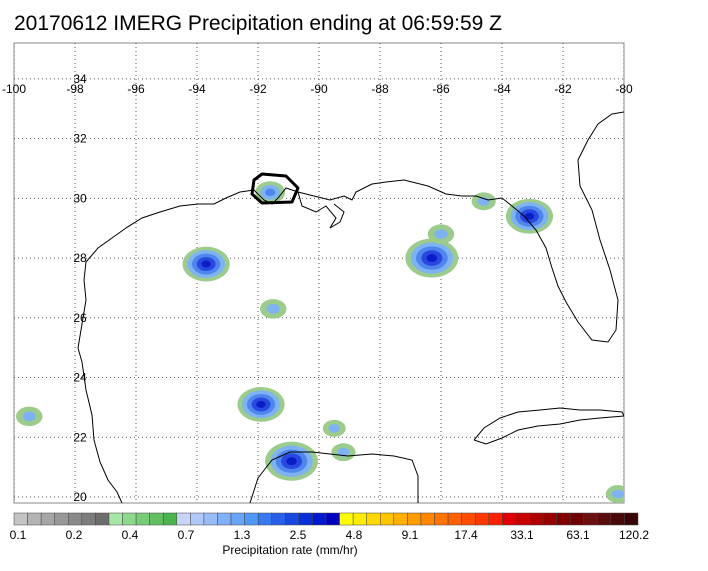 Image resolution: width=708 pixels, height=571 pixels. I want to click on cuba-coastline, so click(548, 426).